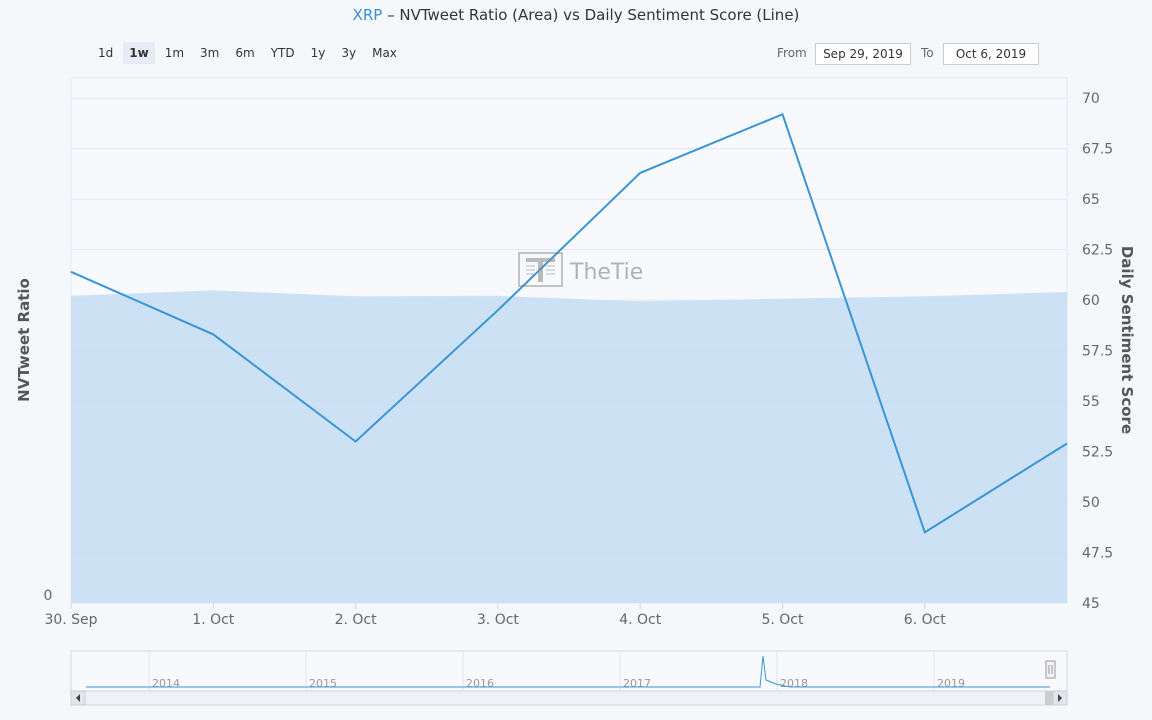  I want to click on range-button-max: Max, so click(384, 53).